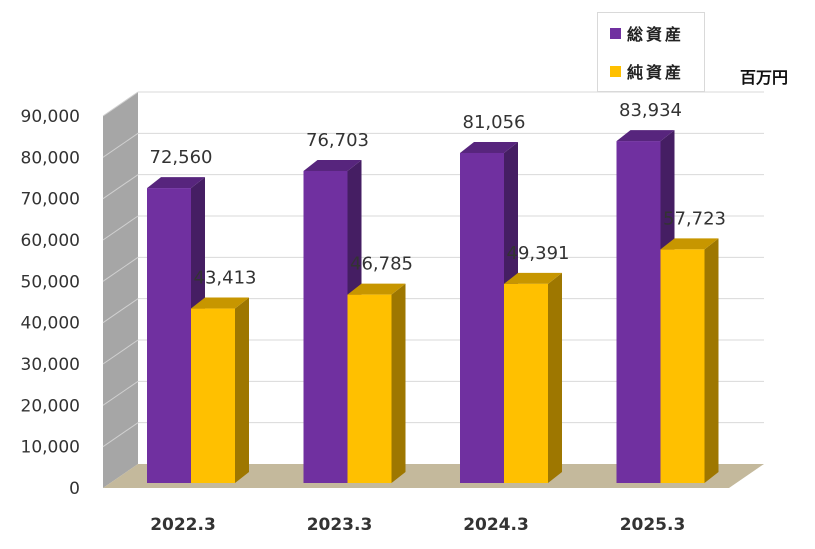  Describe the element at coordinates (615, 71) in the screenshot. I see `legend-swatch-net-assets` at that location.